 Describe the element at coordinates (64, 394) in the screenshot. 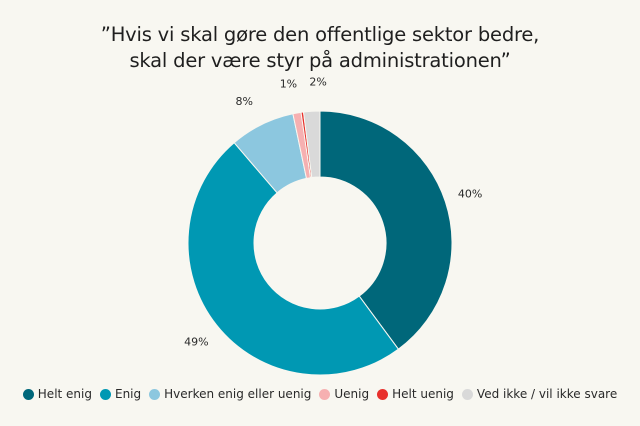

I see `legend-label-helt-enig: Helt enig` at that location.